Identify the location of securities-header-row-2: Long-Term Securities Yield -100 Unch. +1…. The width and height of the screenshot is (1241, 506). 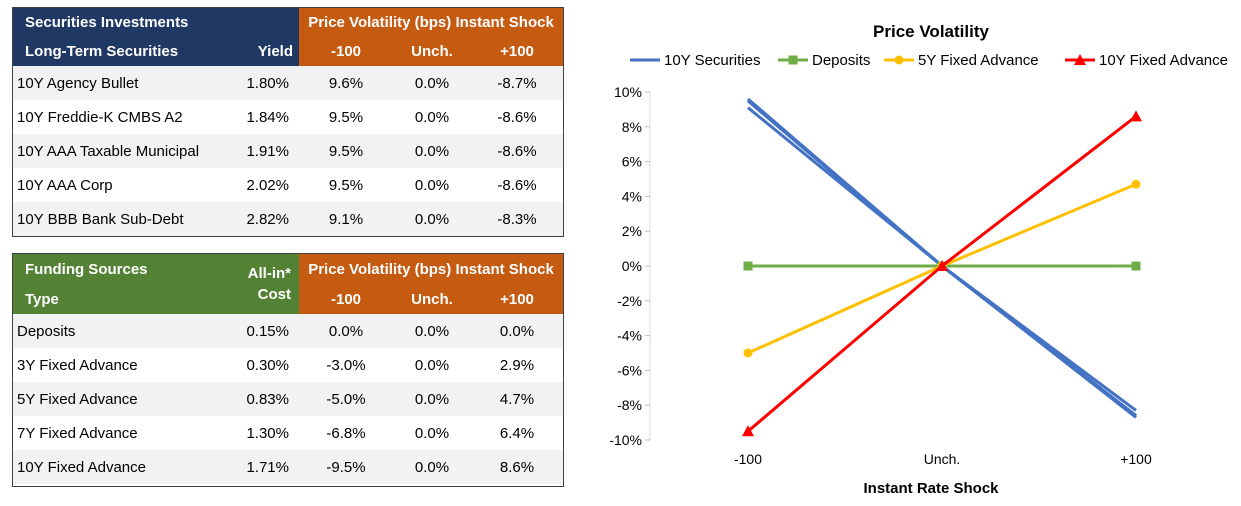
(288, 51).